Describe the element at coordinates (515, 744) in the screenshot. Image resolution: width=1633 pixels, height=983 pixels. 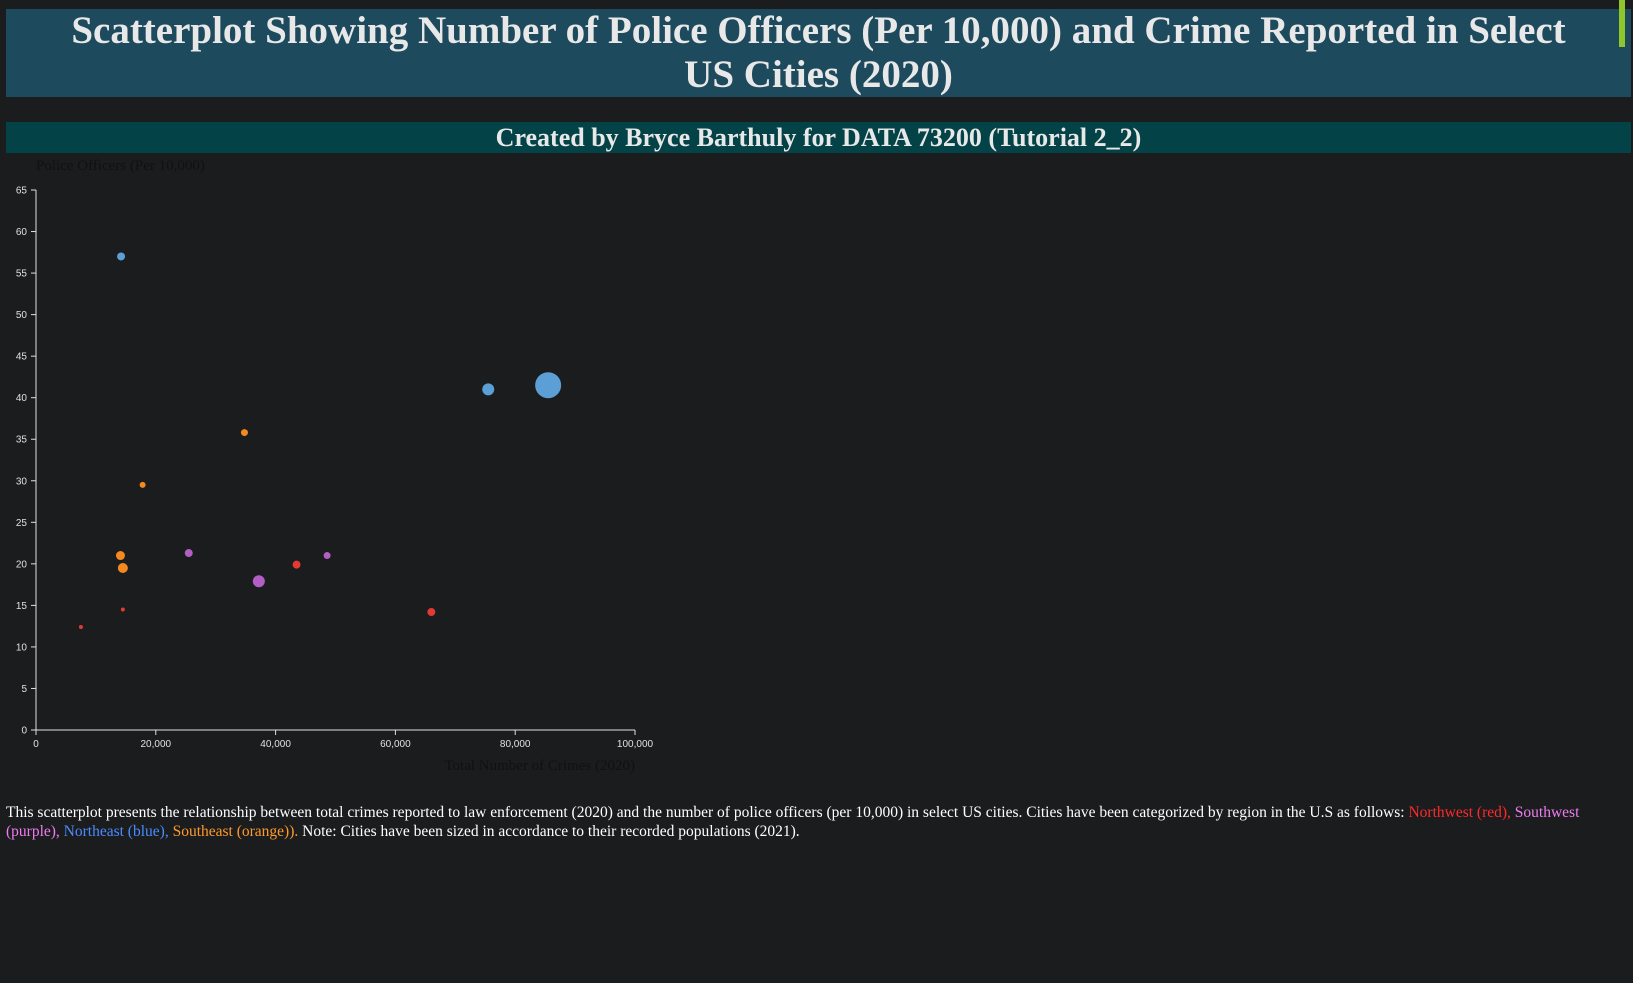
I see `x-tick-label: 80,000` at that location.